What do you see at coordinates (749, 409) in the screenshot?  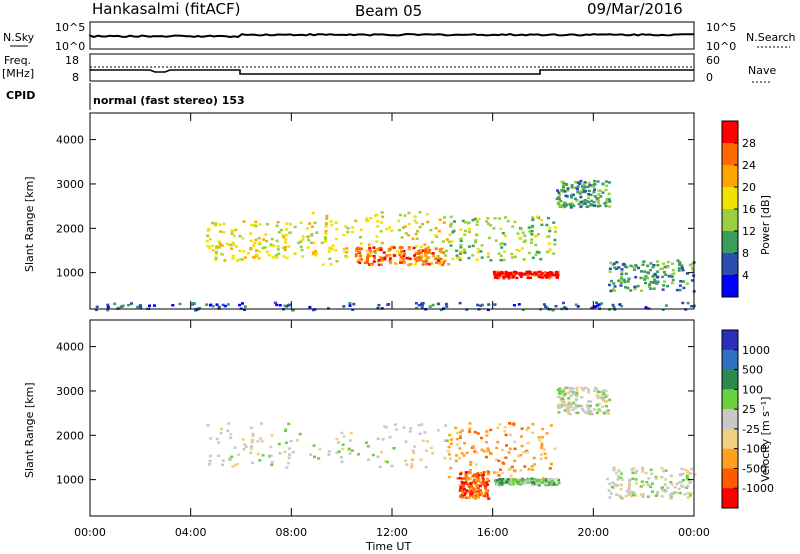 I see `colorbar-tick-label: 25` at bounding box center [749, 409].